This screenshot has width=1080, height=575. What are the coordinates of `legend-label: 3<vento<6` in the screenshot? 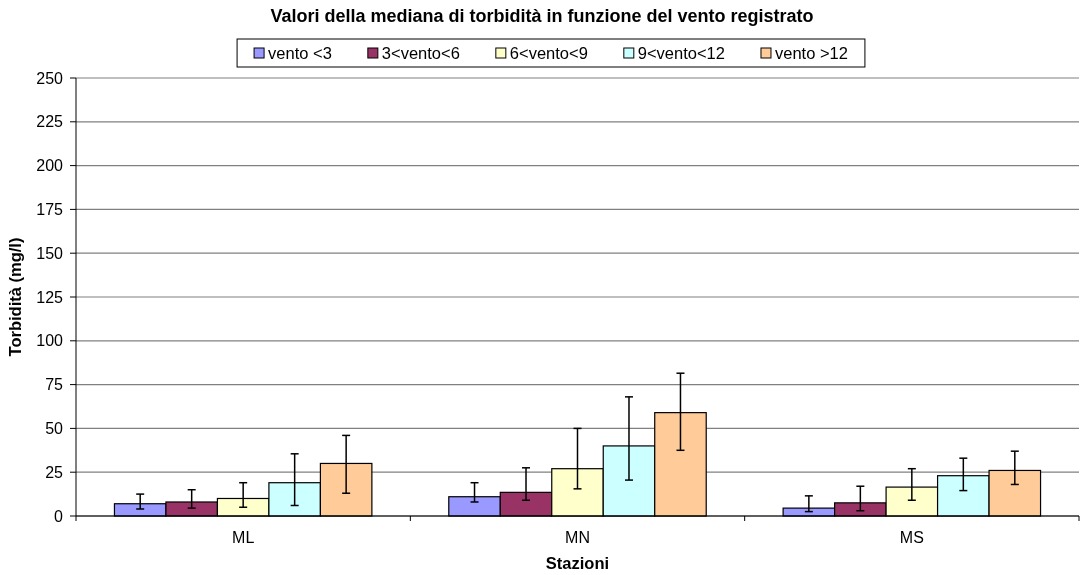 It's located at (420, 52).